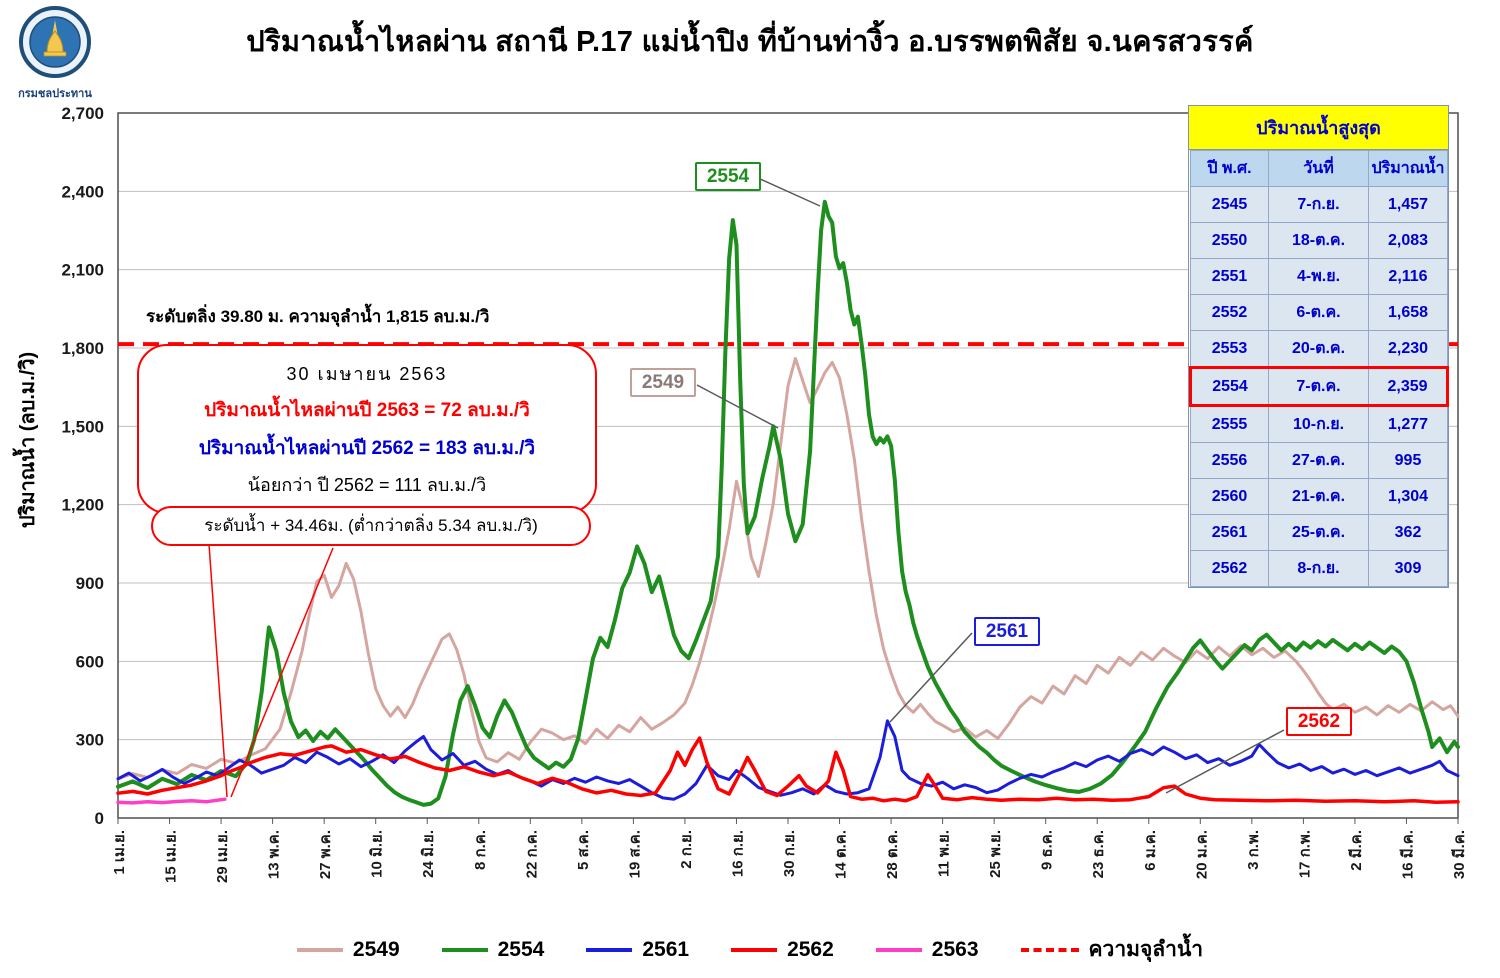  I want to click on series-label-2549: 2549, so click(663, 382).